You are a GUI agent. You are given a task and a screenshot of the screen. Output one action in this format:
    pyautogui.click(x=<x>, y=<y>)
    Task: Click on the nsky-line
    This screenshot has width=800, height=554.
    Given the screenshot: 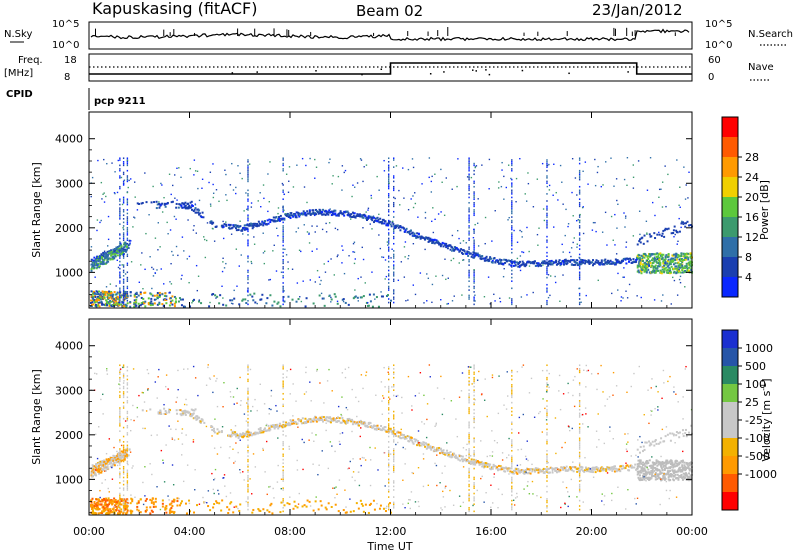 What is the action you would take?
    pyautogui.click(x=390, y=35)
    